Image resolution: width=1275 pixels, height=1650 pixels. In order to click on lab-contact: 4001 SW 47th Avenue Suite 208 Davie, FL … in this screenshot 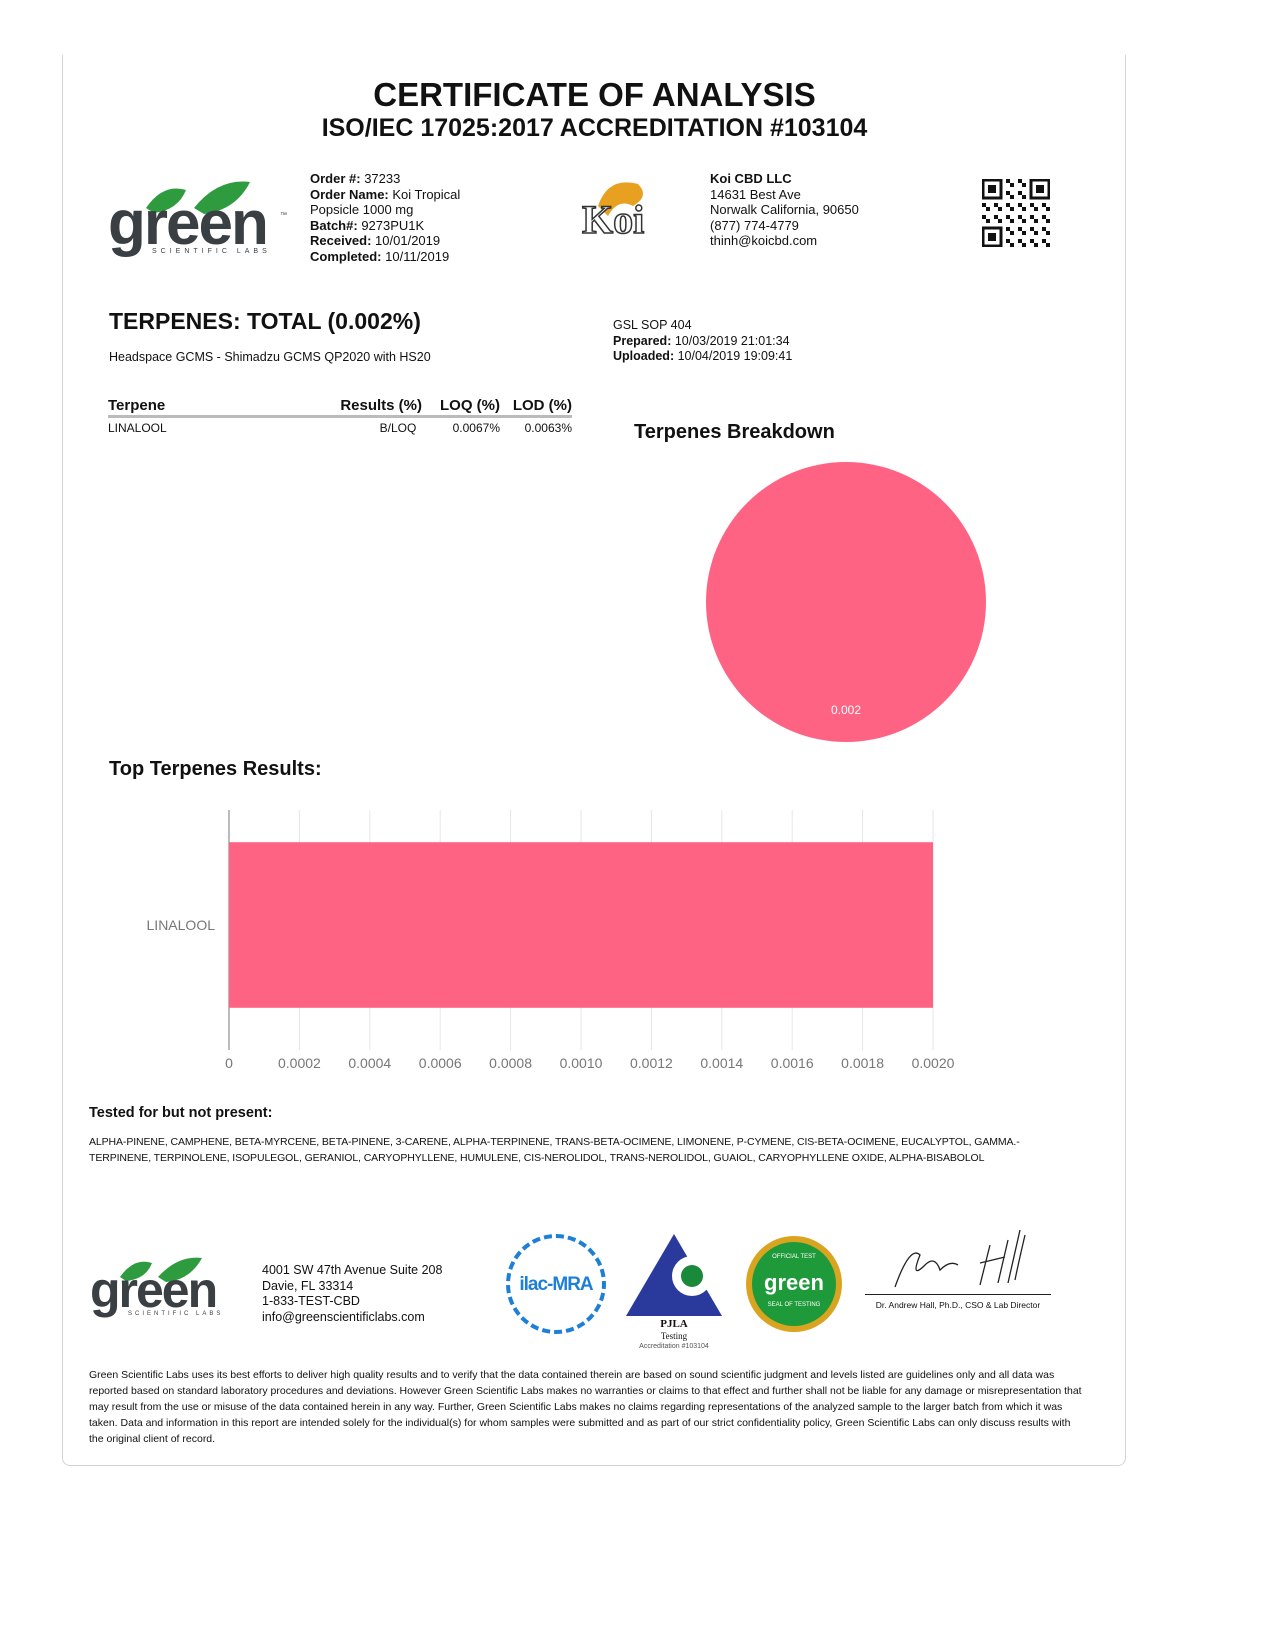, I will do `click(352, 1293)`.